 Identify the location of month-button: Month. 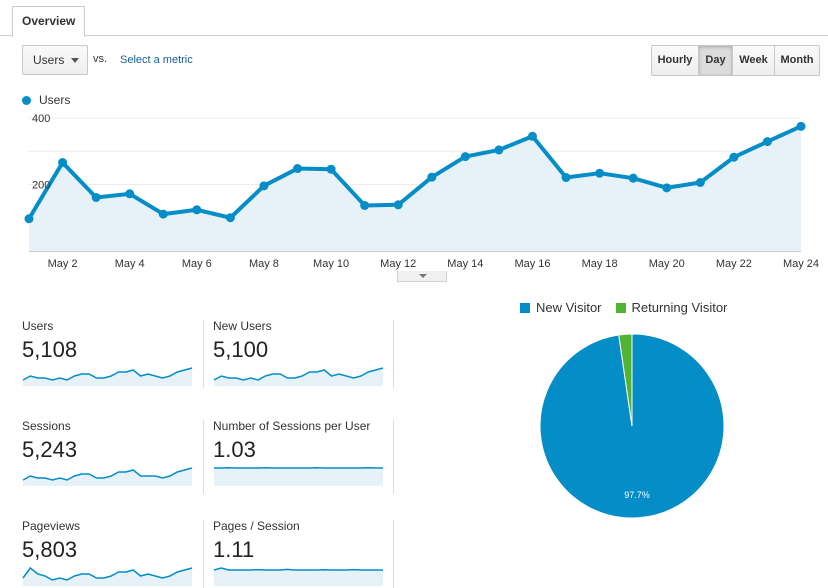
(797, 60).